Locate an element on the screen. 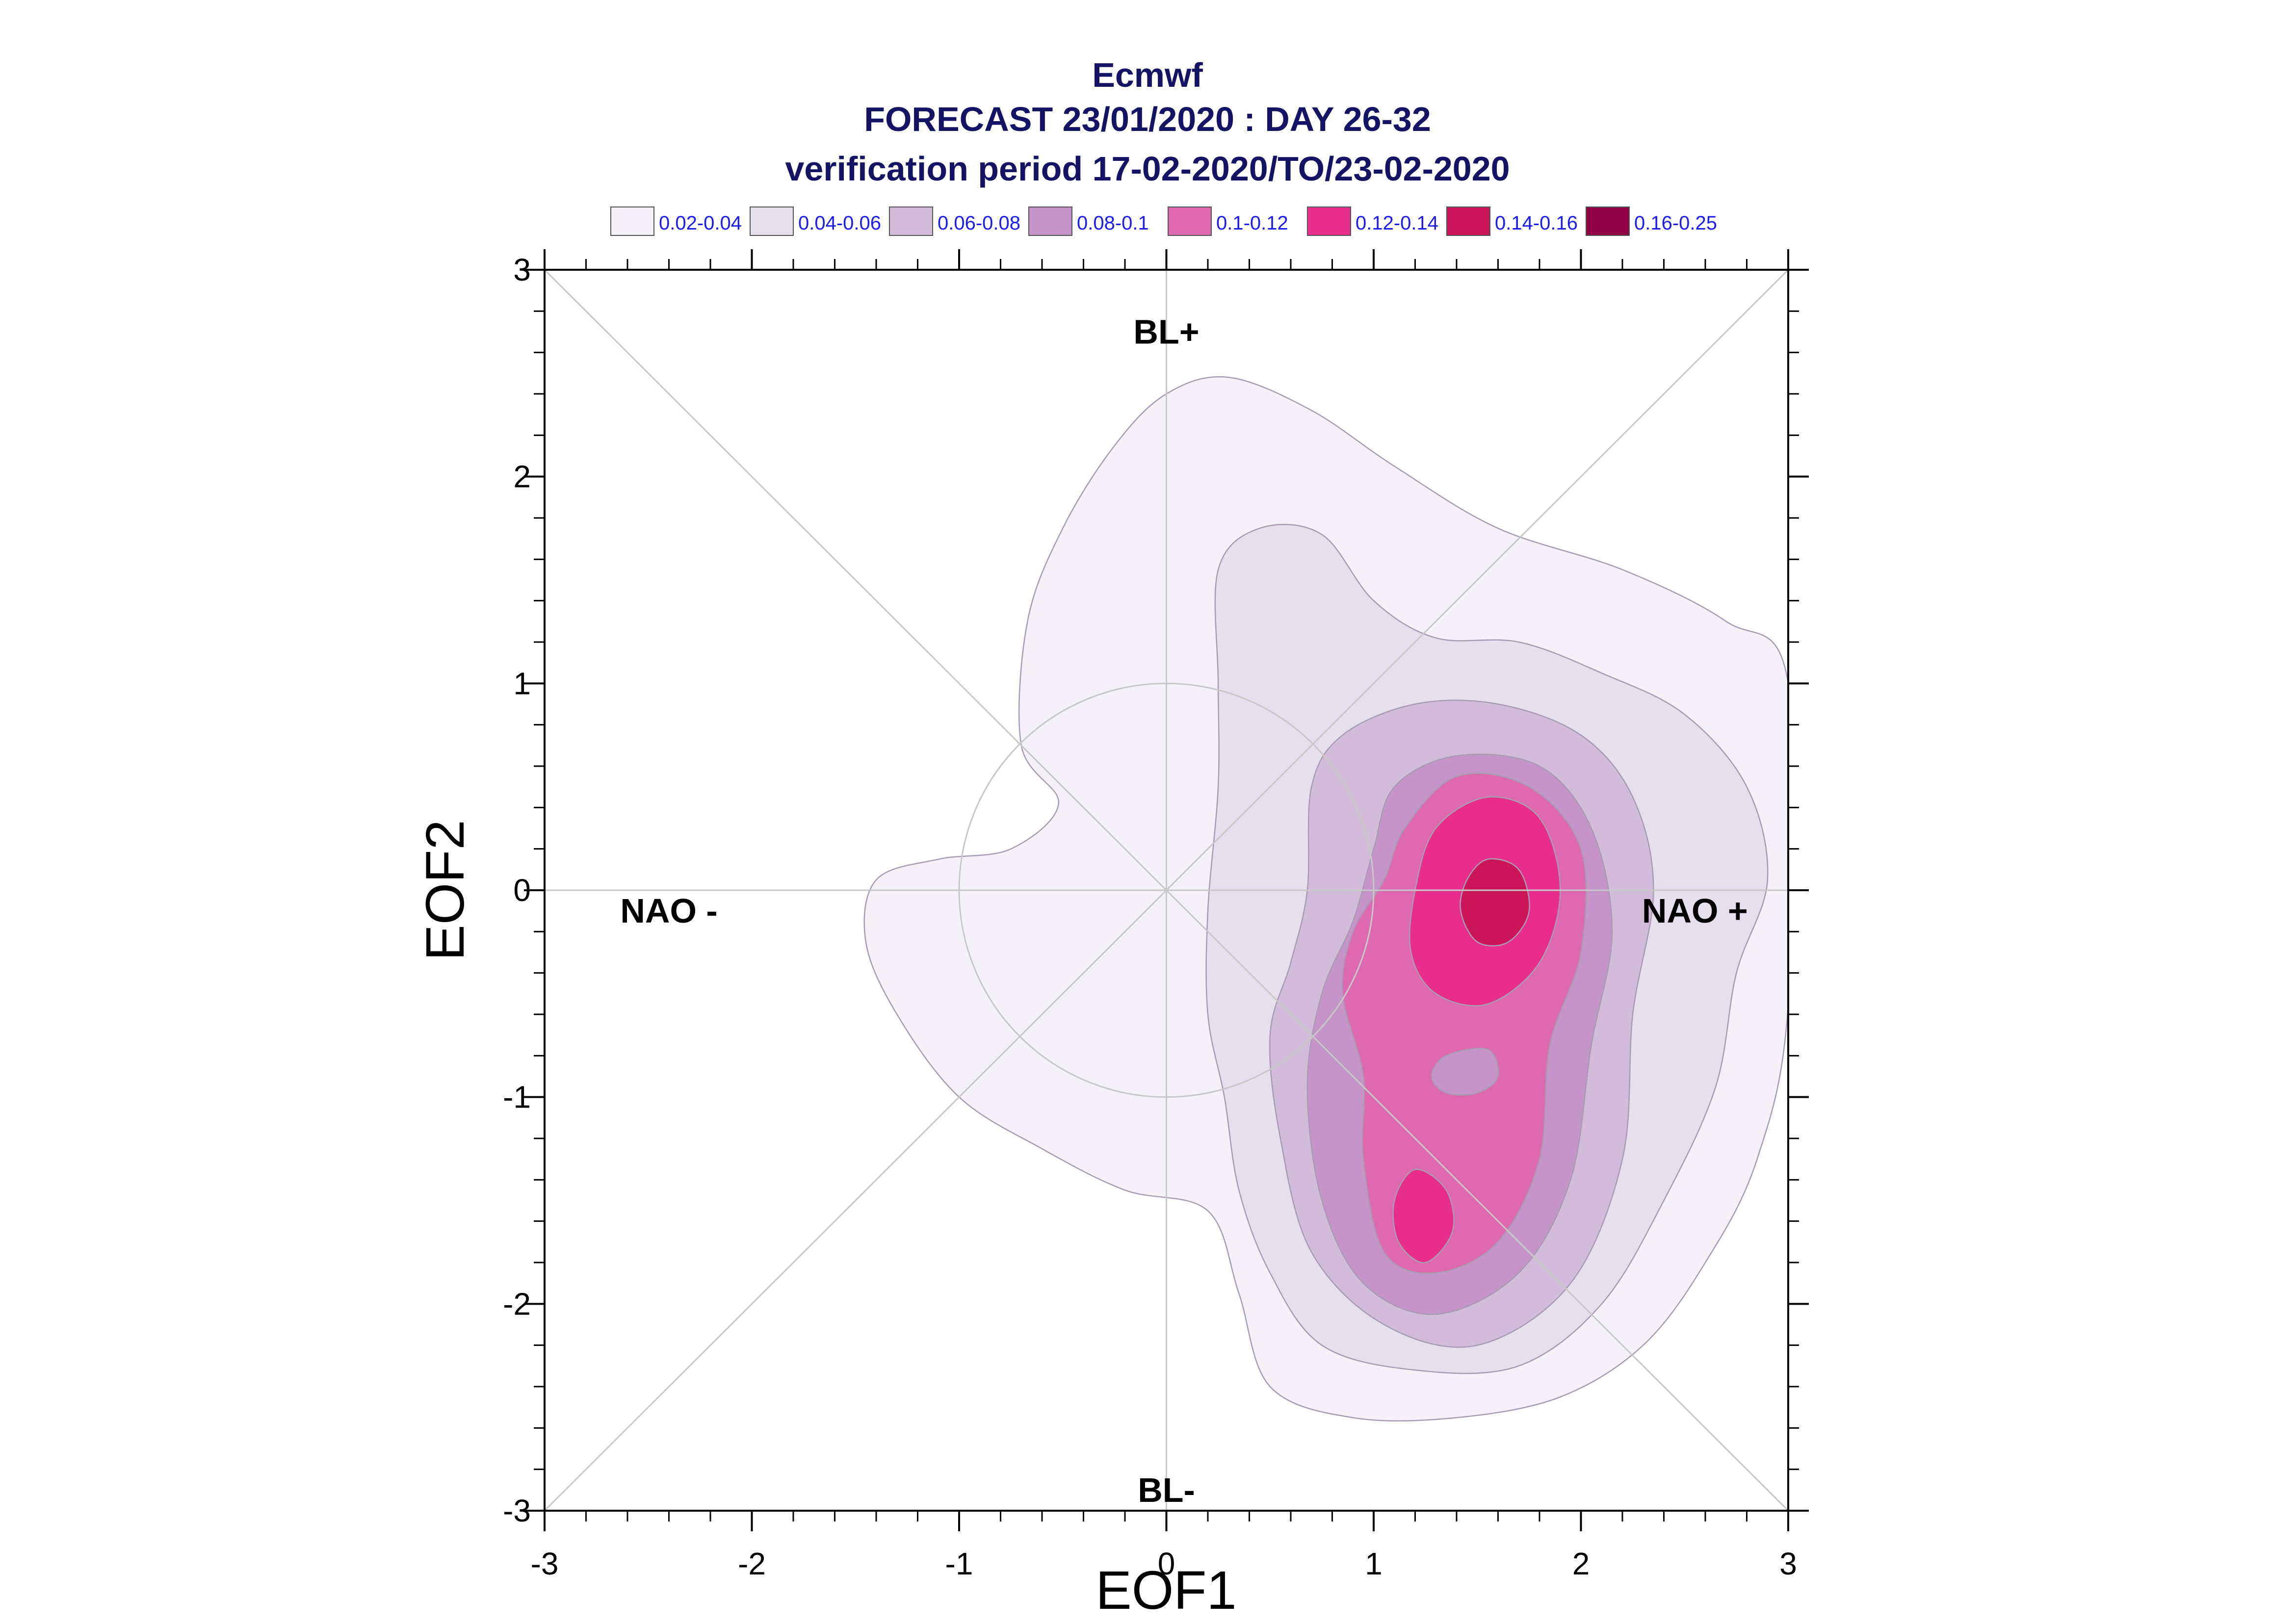 The width and height of the screenshot is (2295, 1624). legend-label: 0.04-0.06 is located at coordinates (840, 223).